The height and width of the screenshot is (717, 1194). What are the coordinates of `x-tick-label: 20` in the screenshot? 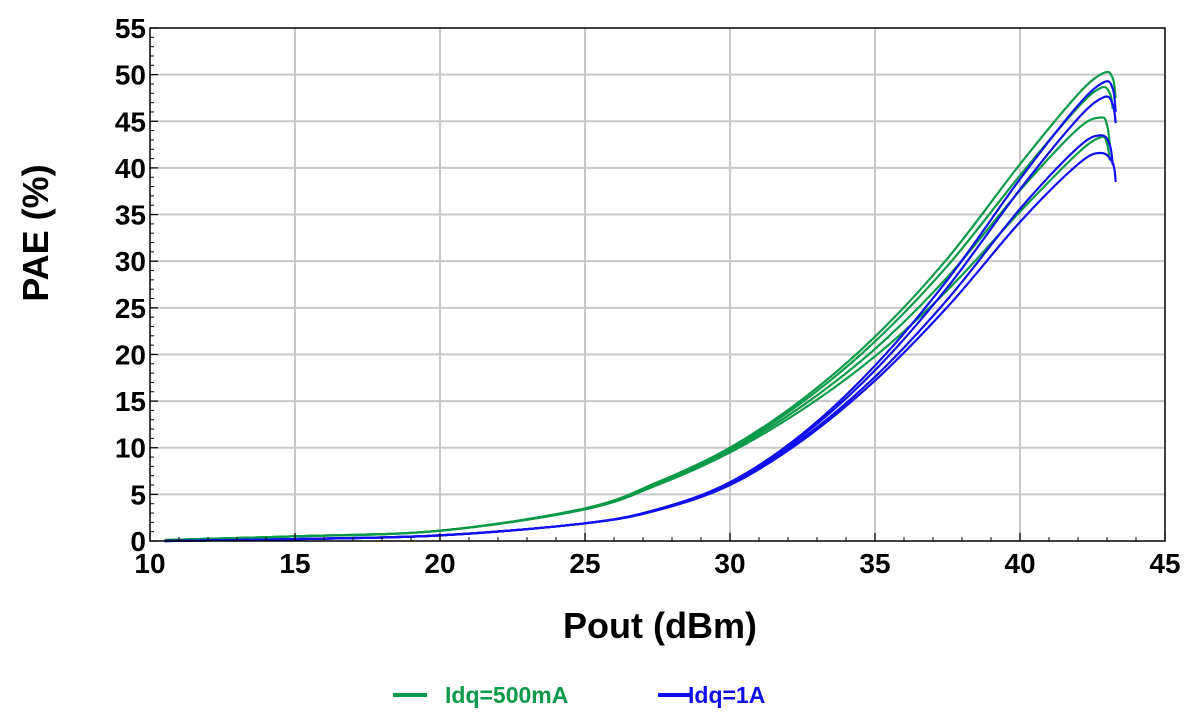 It's located at (439, 563).